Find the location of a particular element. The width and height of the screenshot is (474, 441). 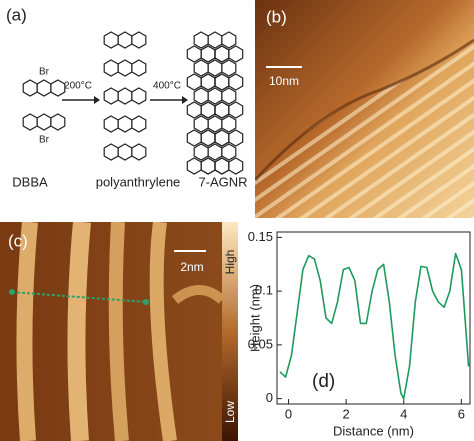

panel-label: (c) is located at coordinates (18, 240).